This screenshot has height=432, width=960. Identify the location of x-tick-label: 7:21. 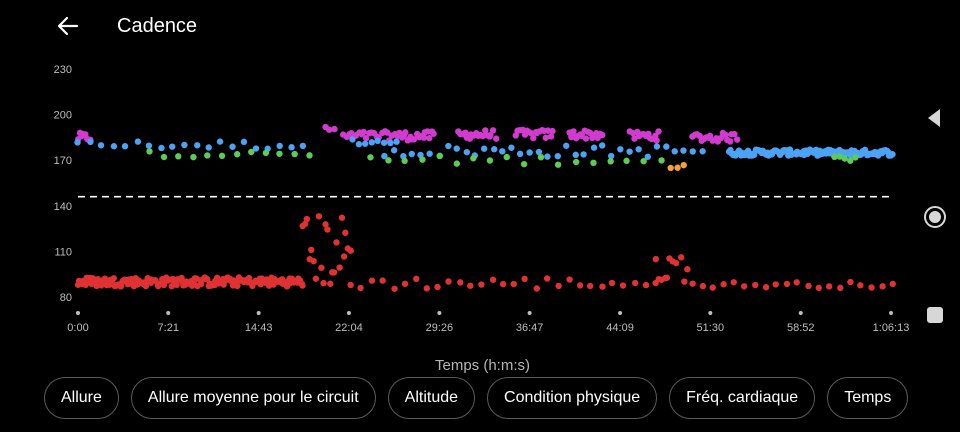
(168, 328).